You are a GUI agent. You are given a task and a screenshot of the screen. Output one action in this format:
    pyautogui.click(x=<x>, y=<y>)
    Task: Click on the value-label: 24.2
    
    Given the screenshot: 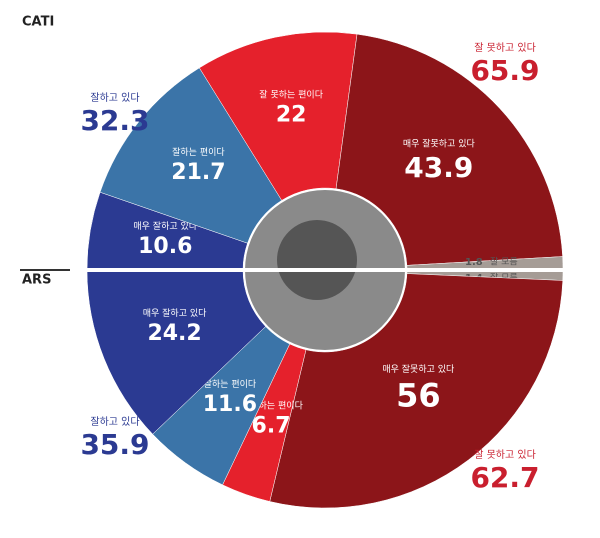 What is the action you would take?
    pyautogui.click(x=174, y=333)
    